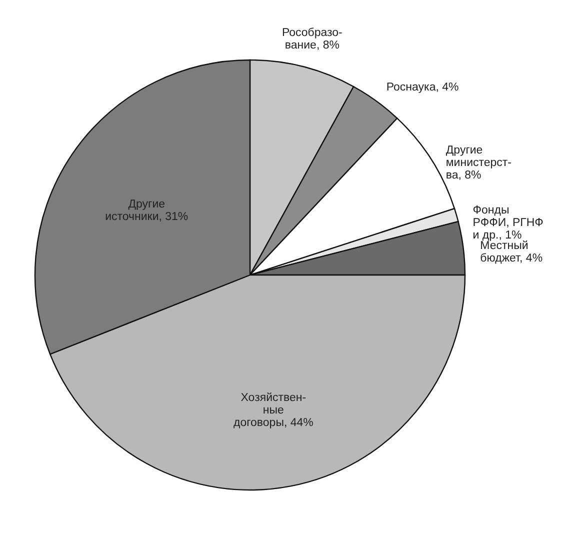  I want to click on slice-label: Хозяйствен-ные договоры, 44%, so click(273, 410).